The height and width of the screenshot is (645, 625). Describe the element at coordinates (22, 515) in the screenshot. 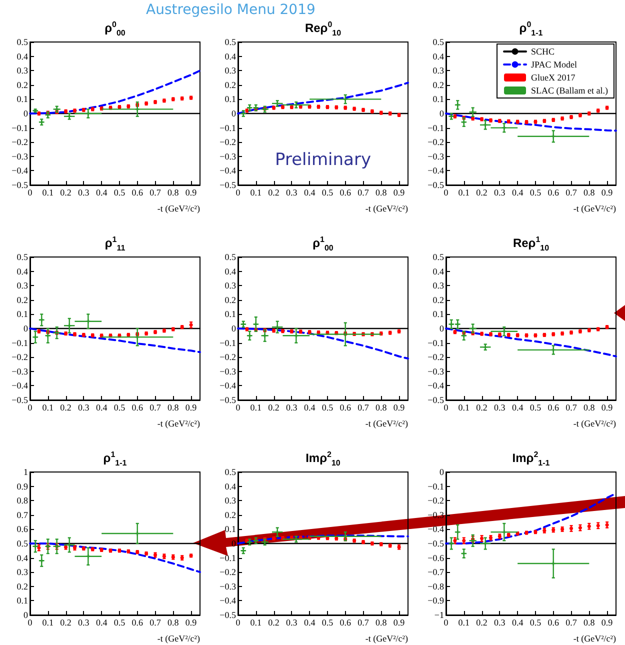

I see `y-tick-label: 0.7` at that location.